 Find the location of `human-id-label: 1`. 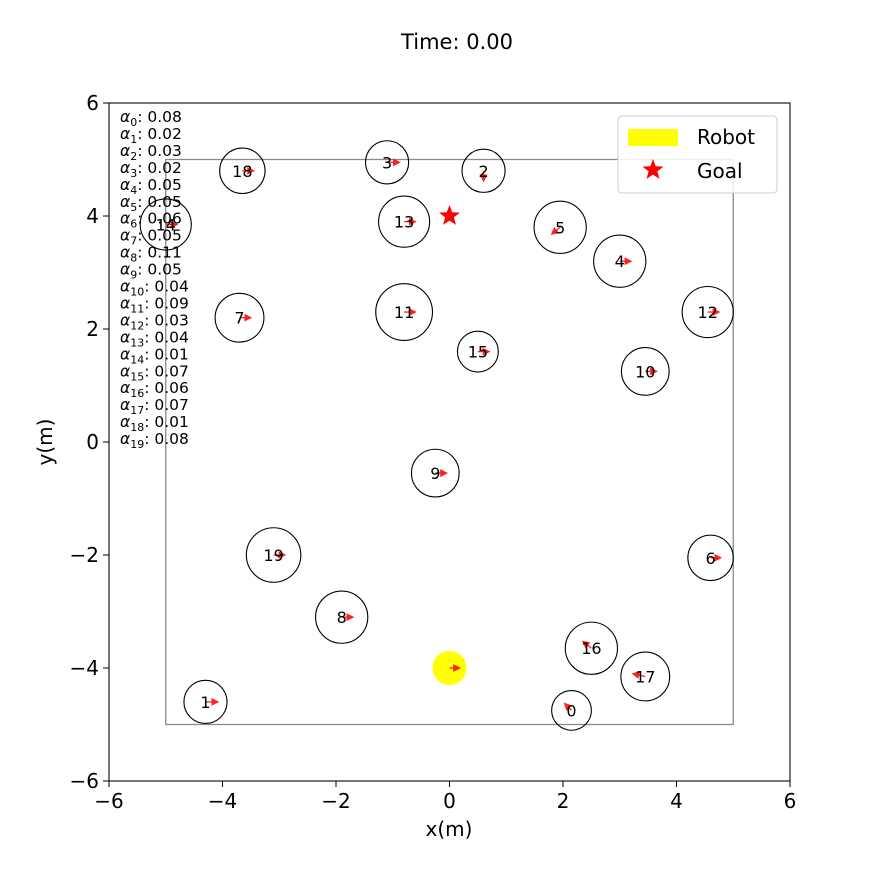

human-id-label: 1 is located at coordinates (205, 702).